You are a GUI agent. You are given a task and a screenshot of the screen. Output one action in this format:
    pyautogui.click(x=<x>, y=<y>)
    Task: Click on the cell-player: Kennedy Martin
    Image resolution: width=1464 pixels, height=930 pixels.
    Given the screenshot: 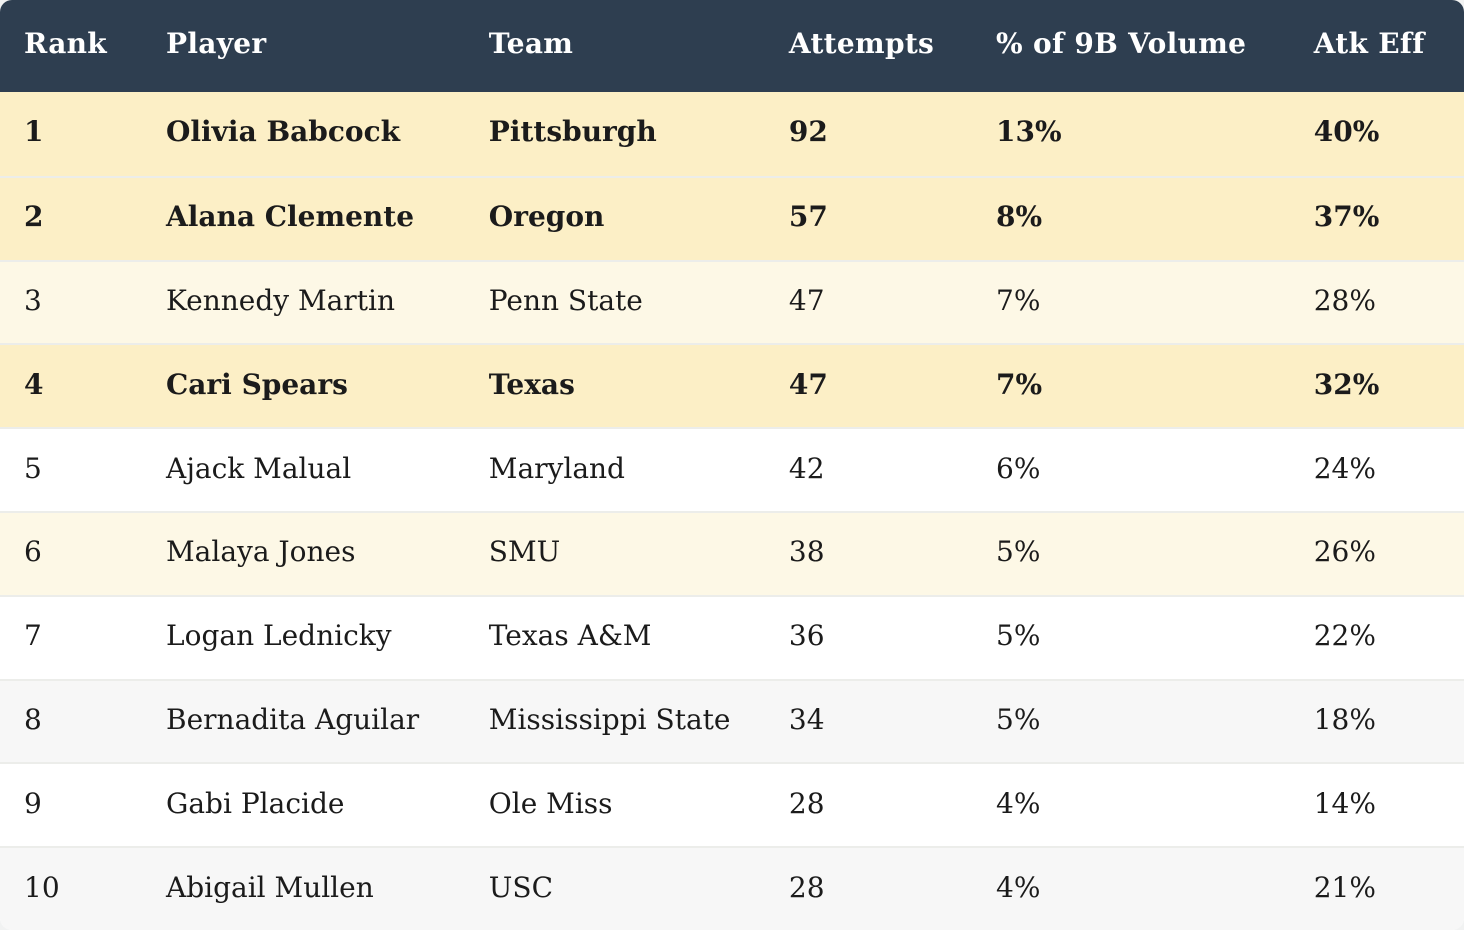 What is the action you would take?
    pyautogui.click(x=303, y=301)
    